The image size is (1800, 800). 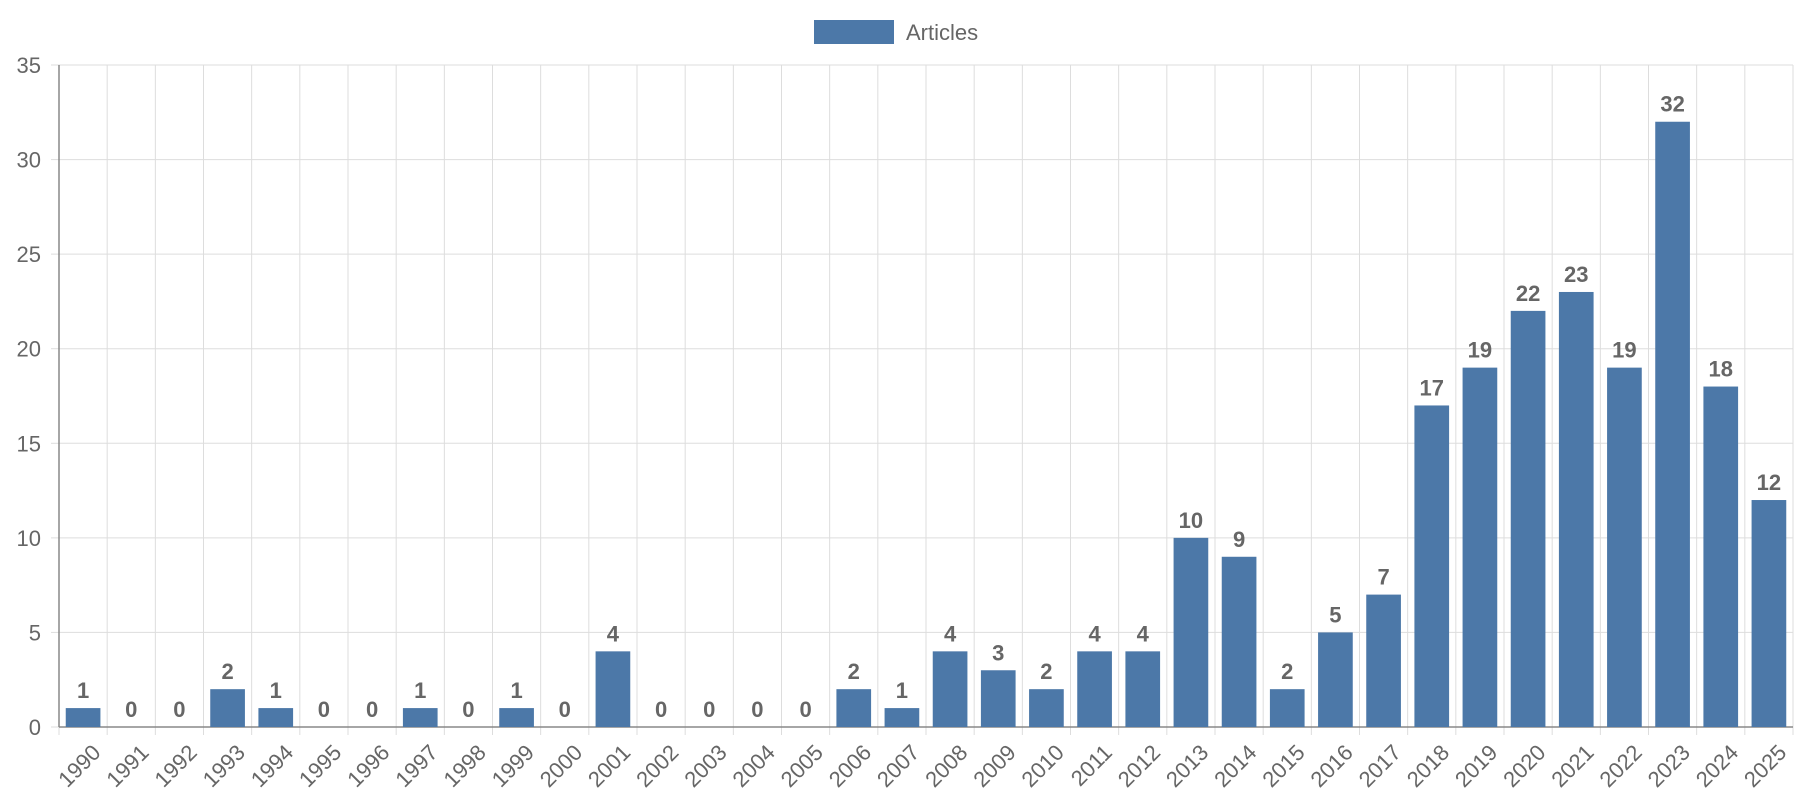 I want to click on y-tick-label: 0, so click(x=35, y=727).